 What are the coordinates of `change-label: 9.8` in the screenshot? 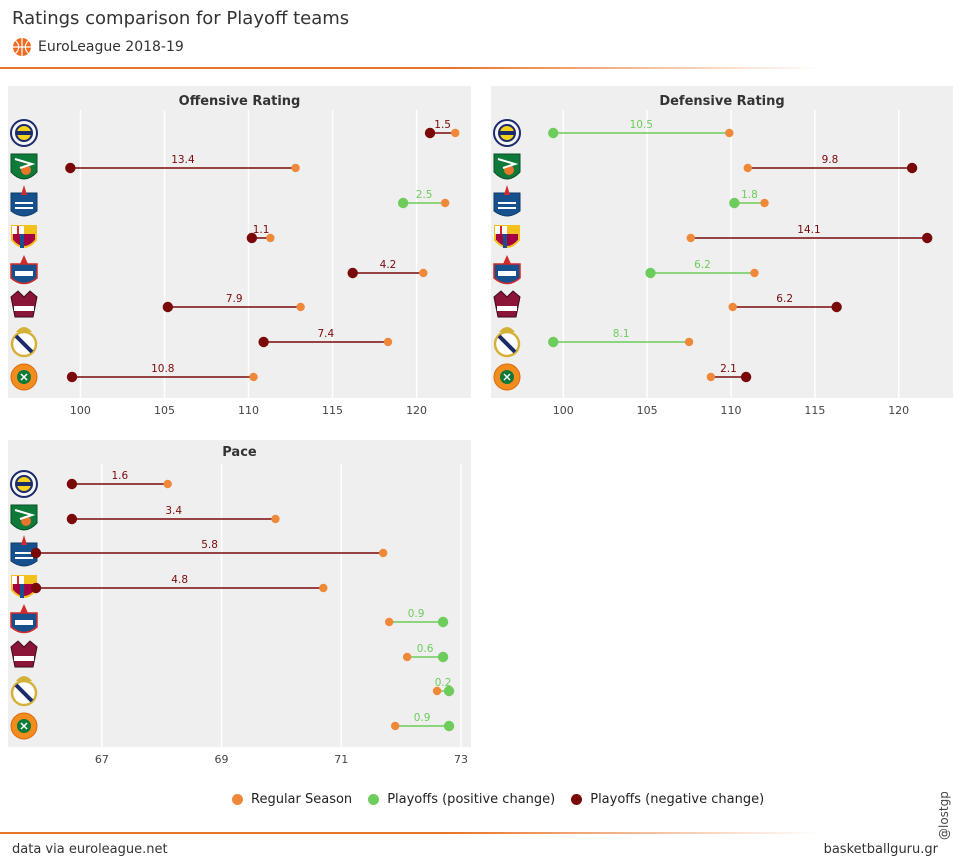 It's located at (830, 160).